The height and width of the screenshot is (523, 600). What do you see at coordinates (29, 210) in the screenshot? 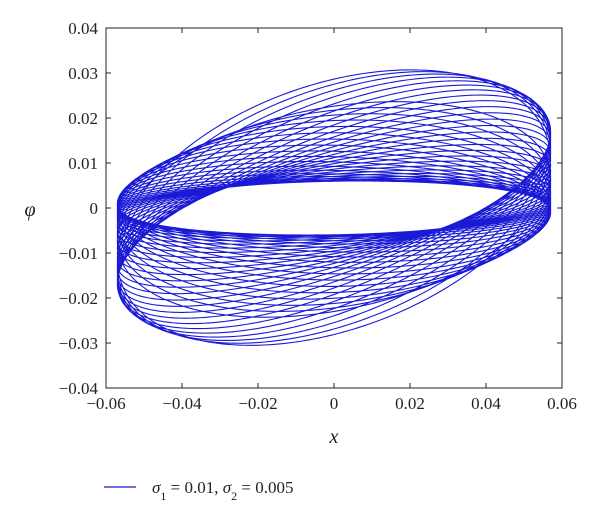
I see `y-axis-label: φ` at bounding box center [29, 210].